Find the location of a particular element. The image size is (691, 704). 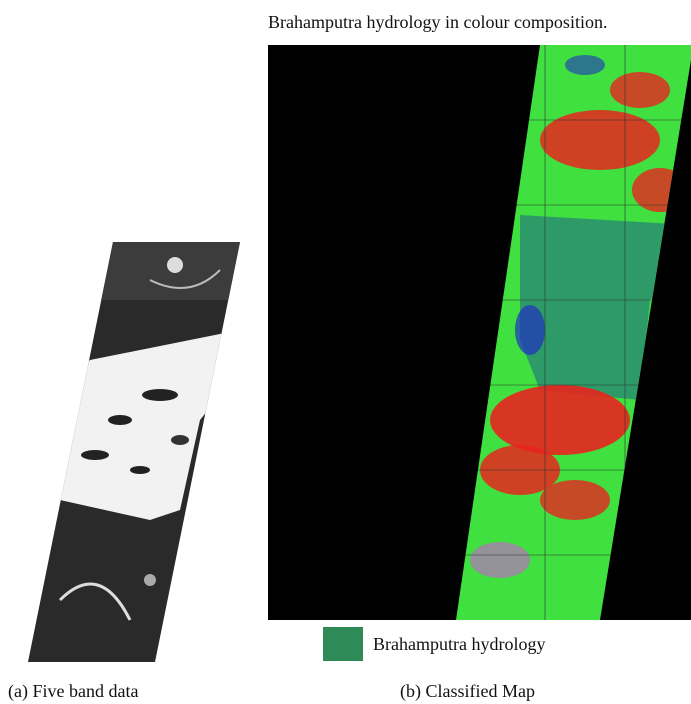

legend-swatch is located at coordinates (343, 644).